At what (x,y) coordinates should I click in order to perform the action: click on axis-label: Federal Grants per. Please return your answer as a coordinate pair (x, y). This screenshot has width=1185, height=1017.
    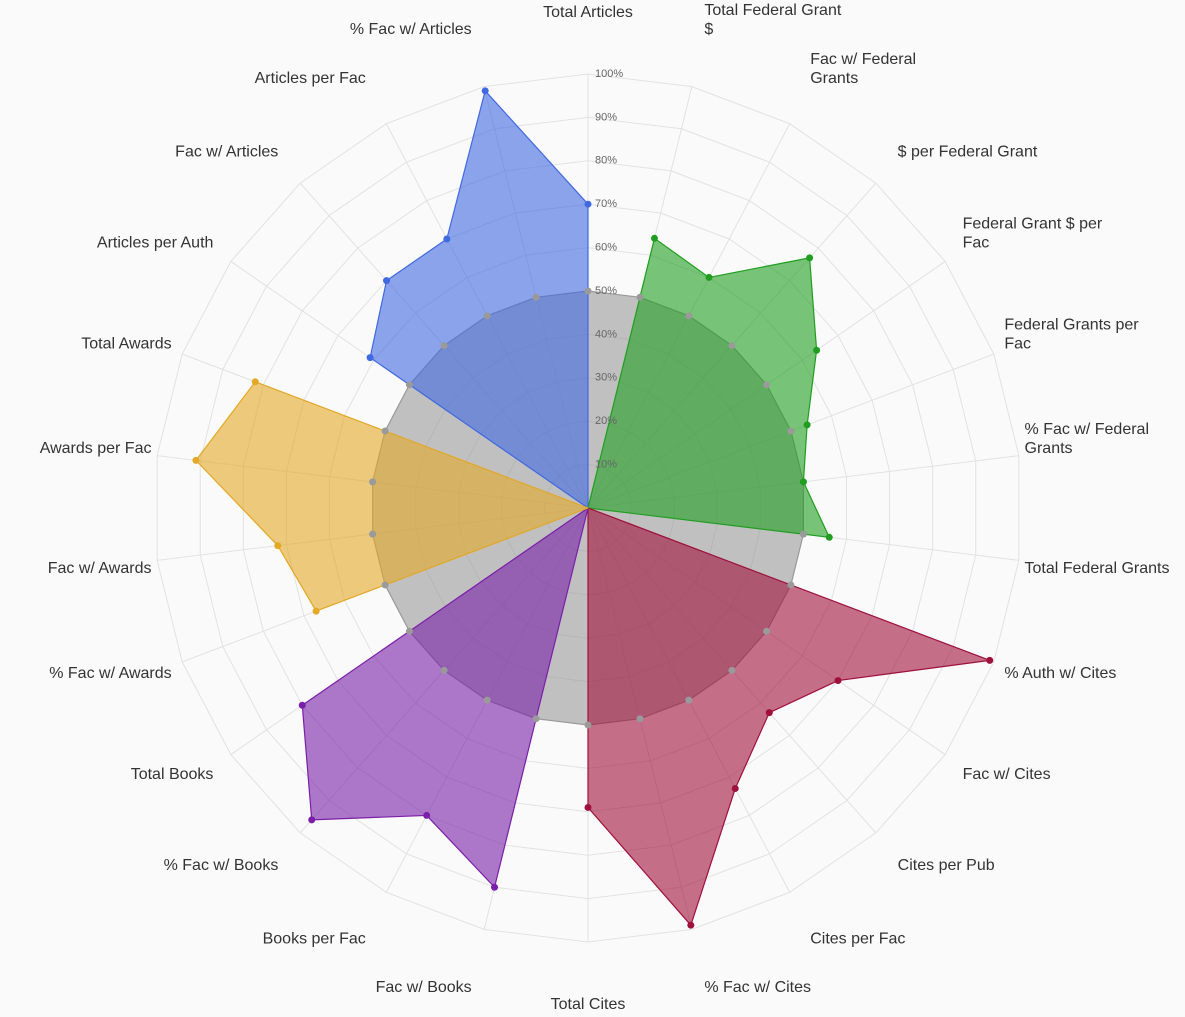
    Looking at the image, I should click on (1071, 324).